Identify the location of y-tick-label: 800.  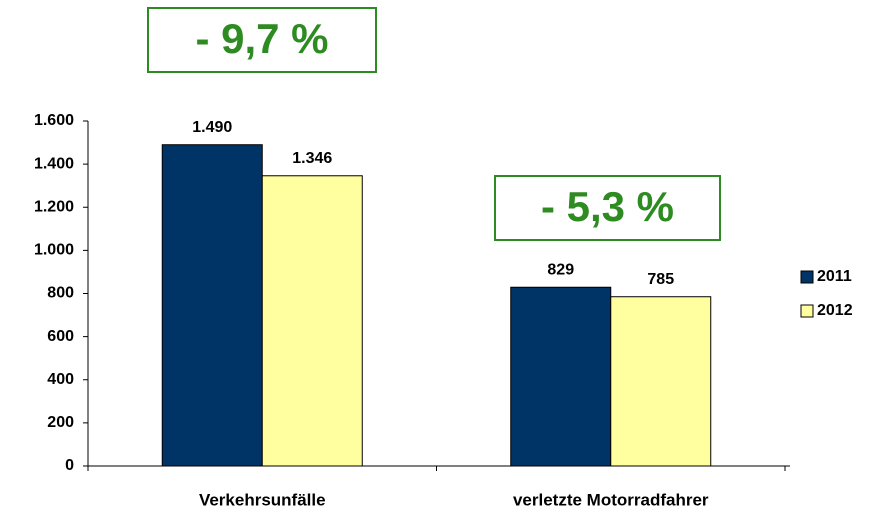
(60, 293).